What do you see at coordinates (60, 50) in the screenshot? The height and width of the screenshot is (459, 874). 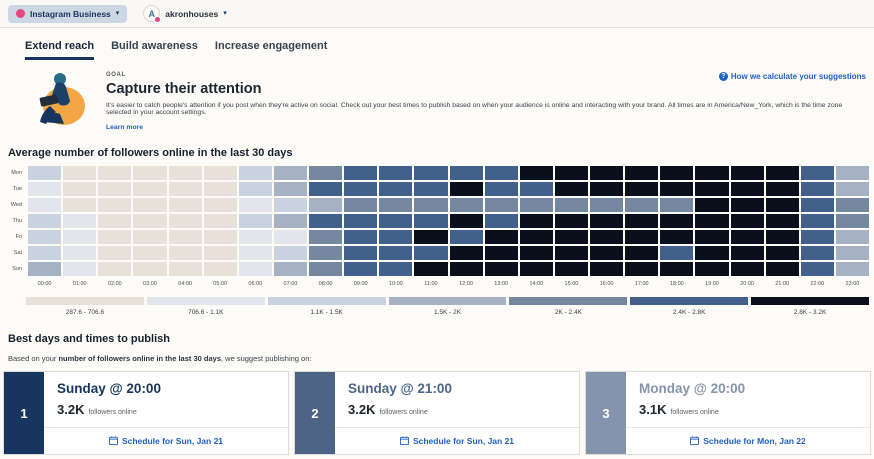 I see `tab-extend-reach: Extend reach` at bounding box center [60, 50].